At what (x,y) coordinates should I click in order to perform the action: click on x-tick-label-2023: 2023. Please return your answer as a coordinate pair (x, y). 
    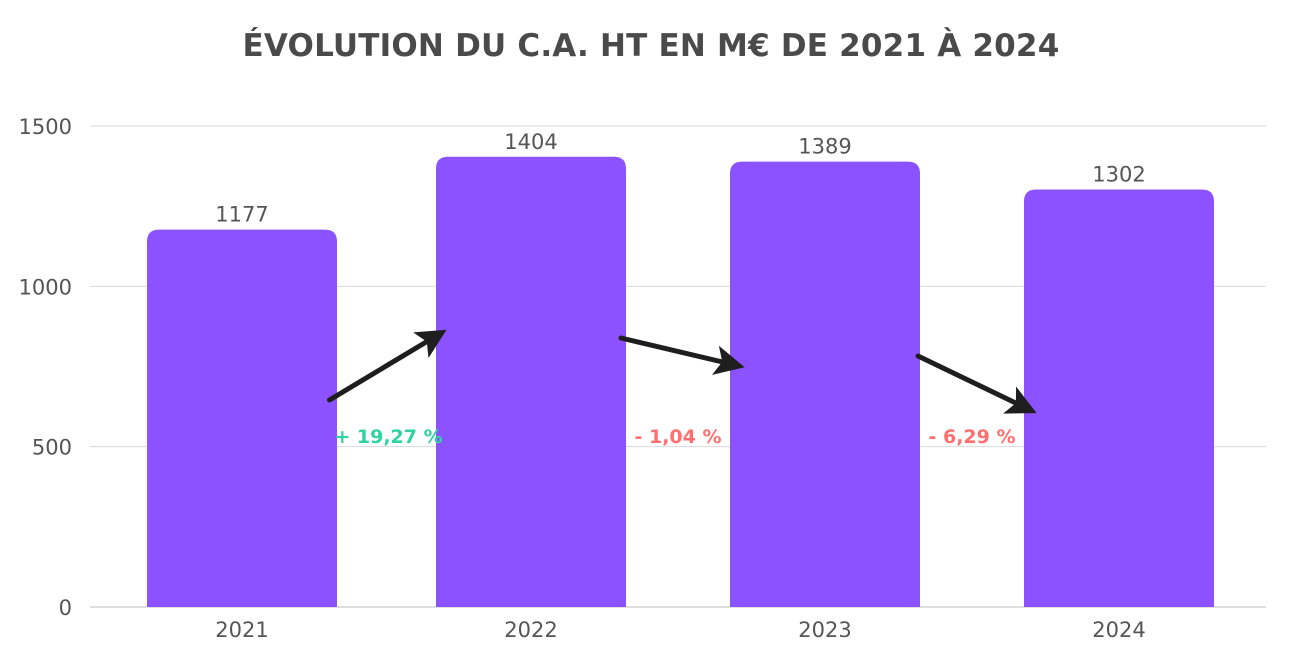
    Looking at the image, I should click on (824, 630).